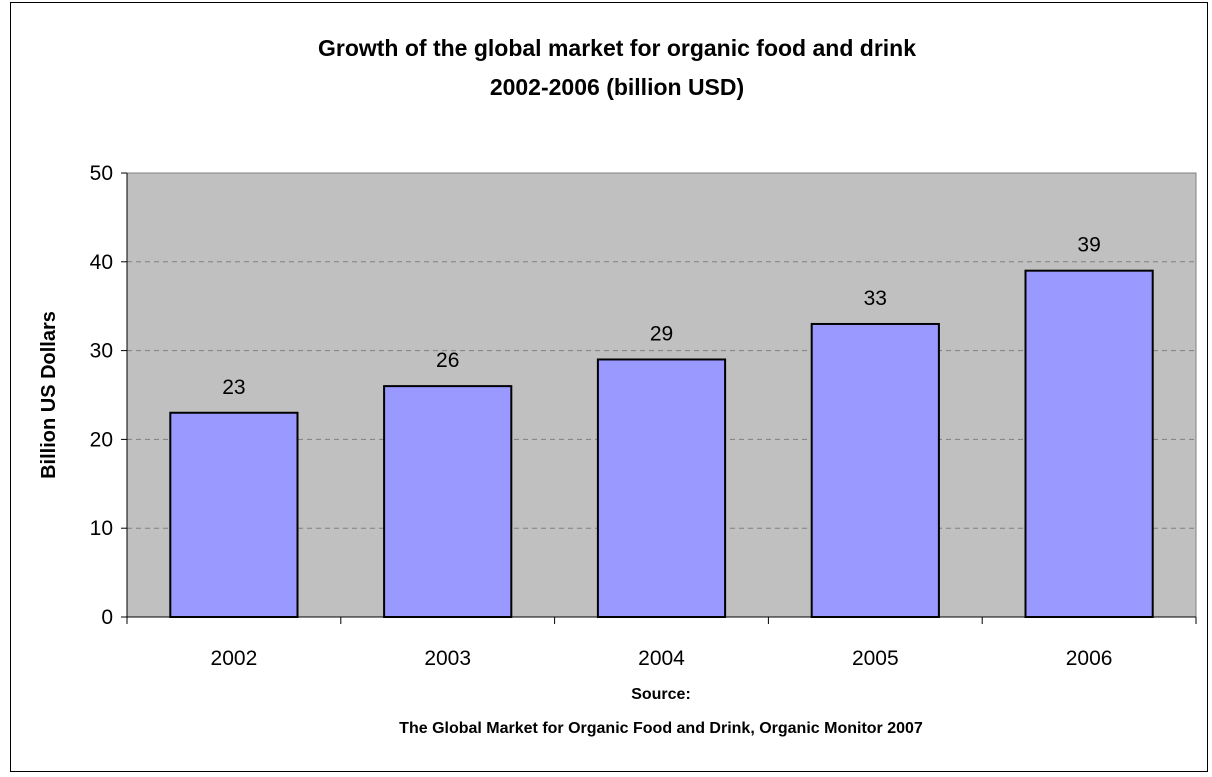 This screenshot has height=777, width=1212. I want to click on x-tick-labels: 2002 2003 2004 2005 2006, so click(662, 658).